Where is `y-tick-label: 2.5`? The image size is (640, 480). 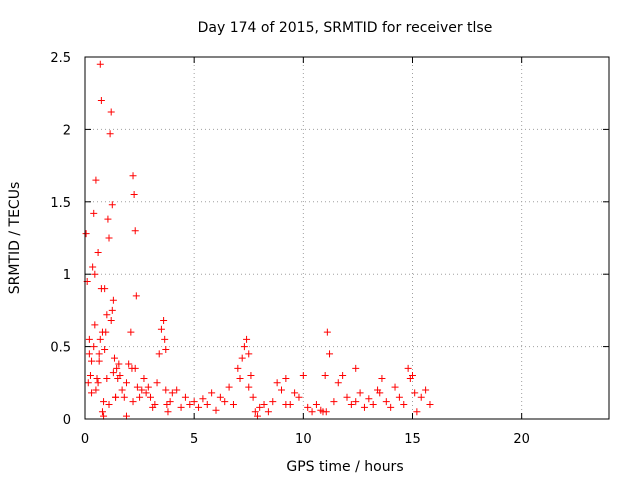 y-tick-label: 2.5 is located at coordinates (60, 58).